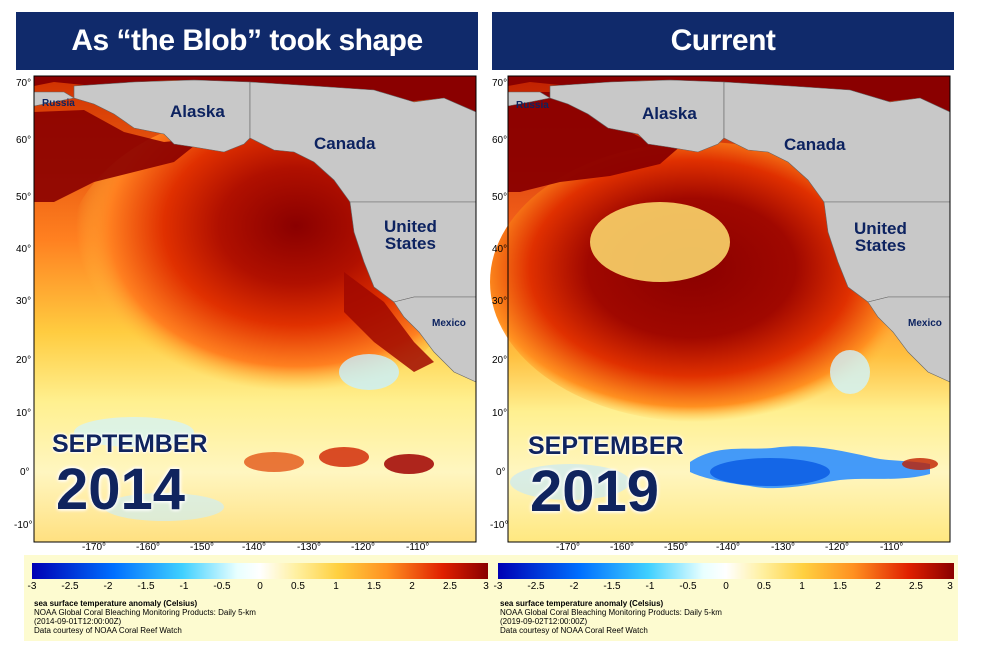 This screenshot has height=650, width=982. Describe the element at coordinates (595, 491) in the screenshot. I see `year-label: 2019` at that location.